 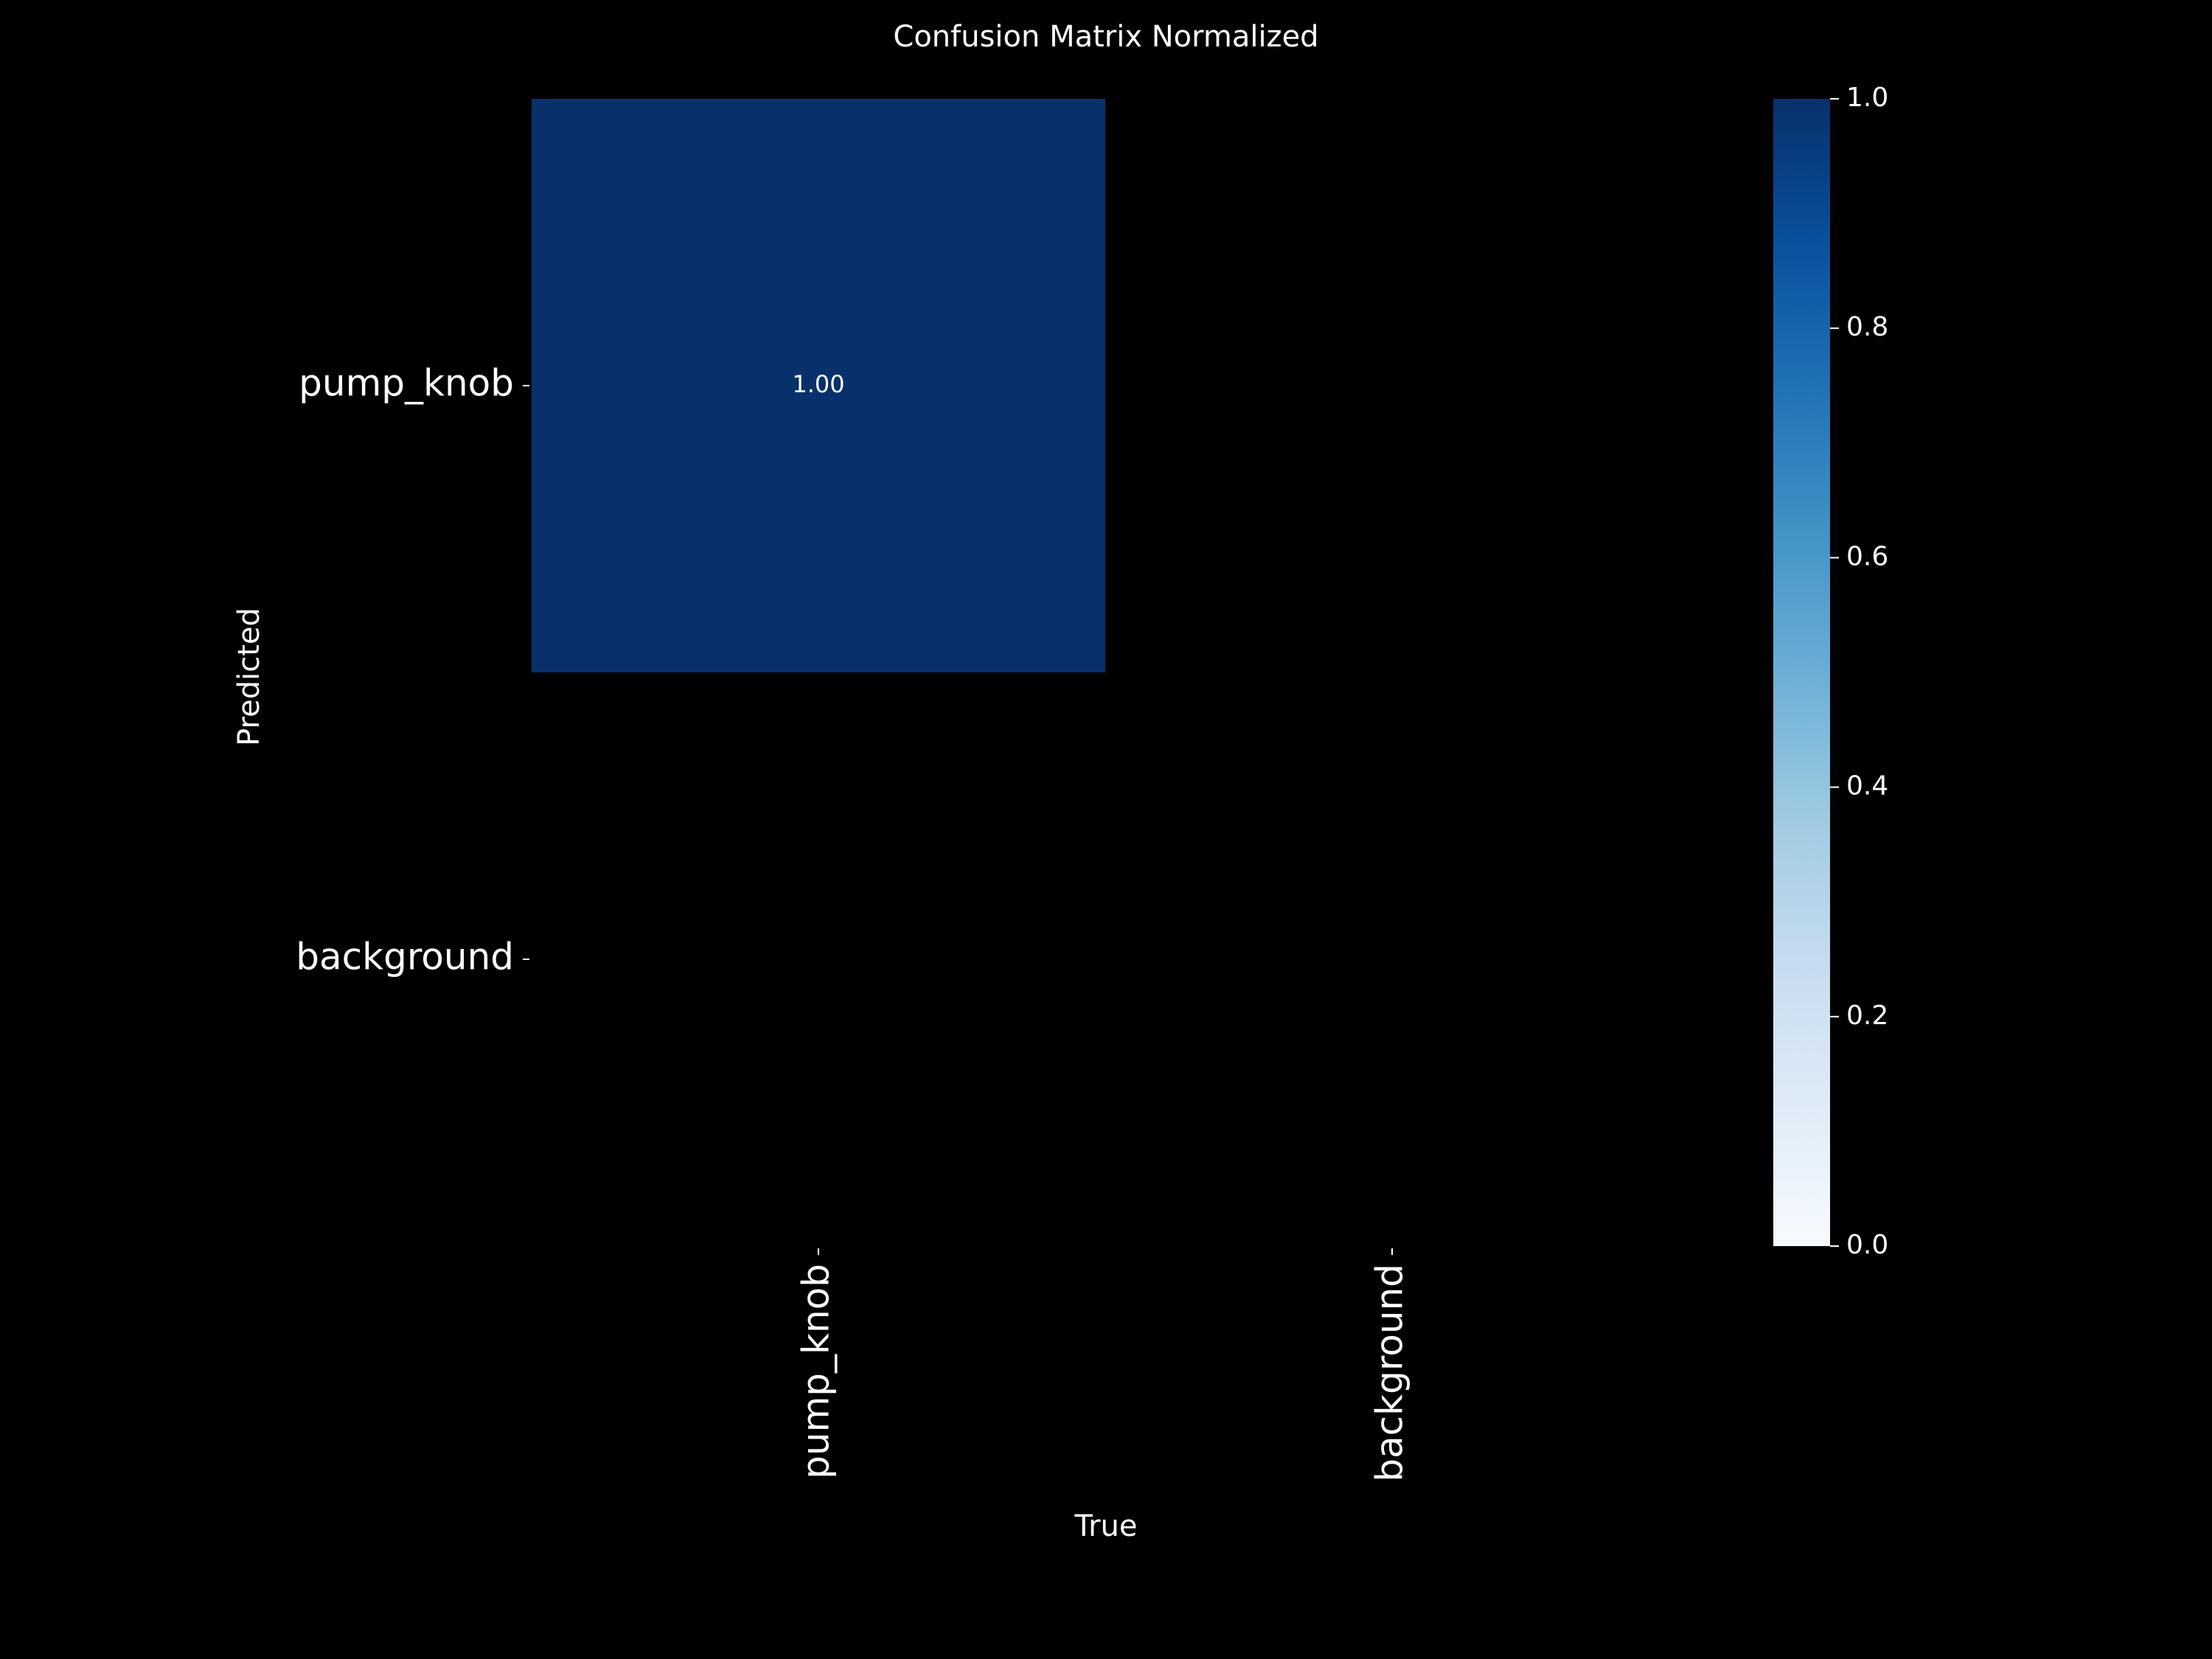 What do you see at coordinates (406, 383) in the screenshot?
I see `y-tick-label: pump_knob` at bounding box center [406, 383].